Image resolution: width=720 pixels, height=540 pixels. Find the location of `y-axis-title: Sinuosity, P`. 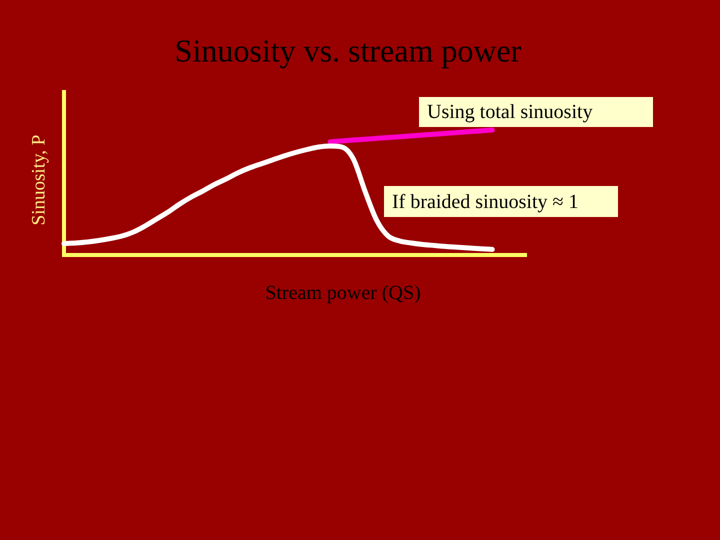

y-axis-title: Sinuosity, P is located at coordinates (39, 180).